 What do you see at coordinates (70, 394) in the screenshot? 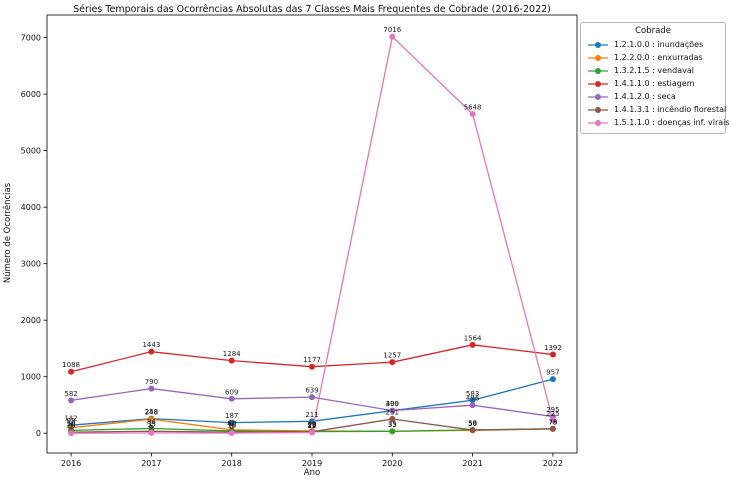
I see `point-value-label: 582` at bounding box center [70, 394].